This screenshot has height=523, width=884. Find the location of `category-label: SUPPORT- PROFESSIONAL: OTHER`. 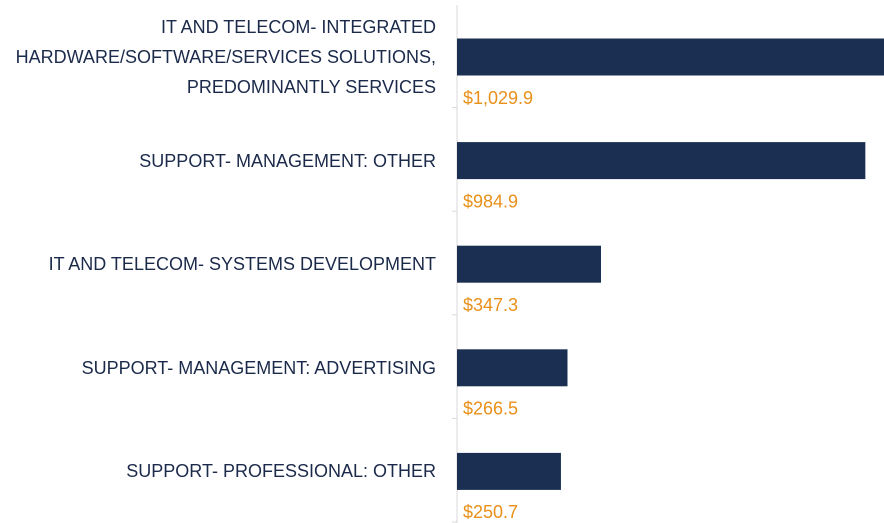

category-label: SUPPORT- PROFESSIONAL: OTHER is located at coordinates (281, 471).